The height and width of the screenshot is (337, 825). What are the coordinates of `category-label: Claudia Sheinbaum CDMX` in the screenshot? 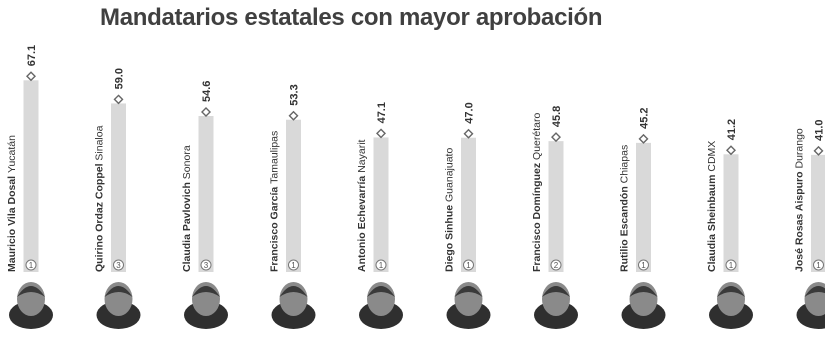 It's located at (712, 206).